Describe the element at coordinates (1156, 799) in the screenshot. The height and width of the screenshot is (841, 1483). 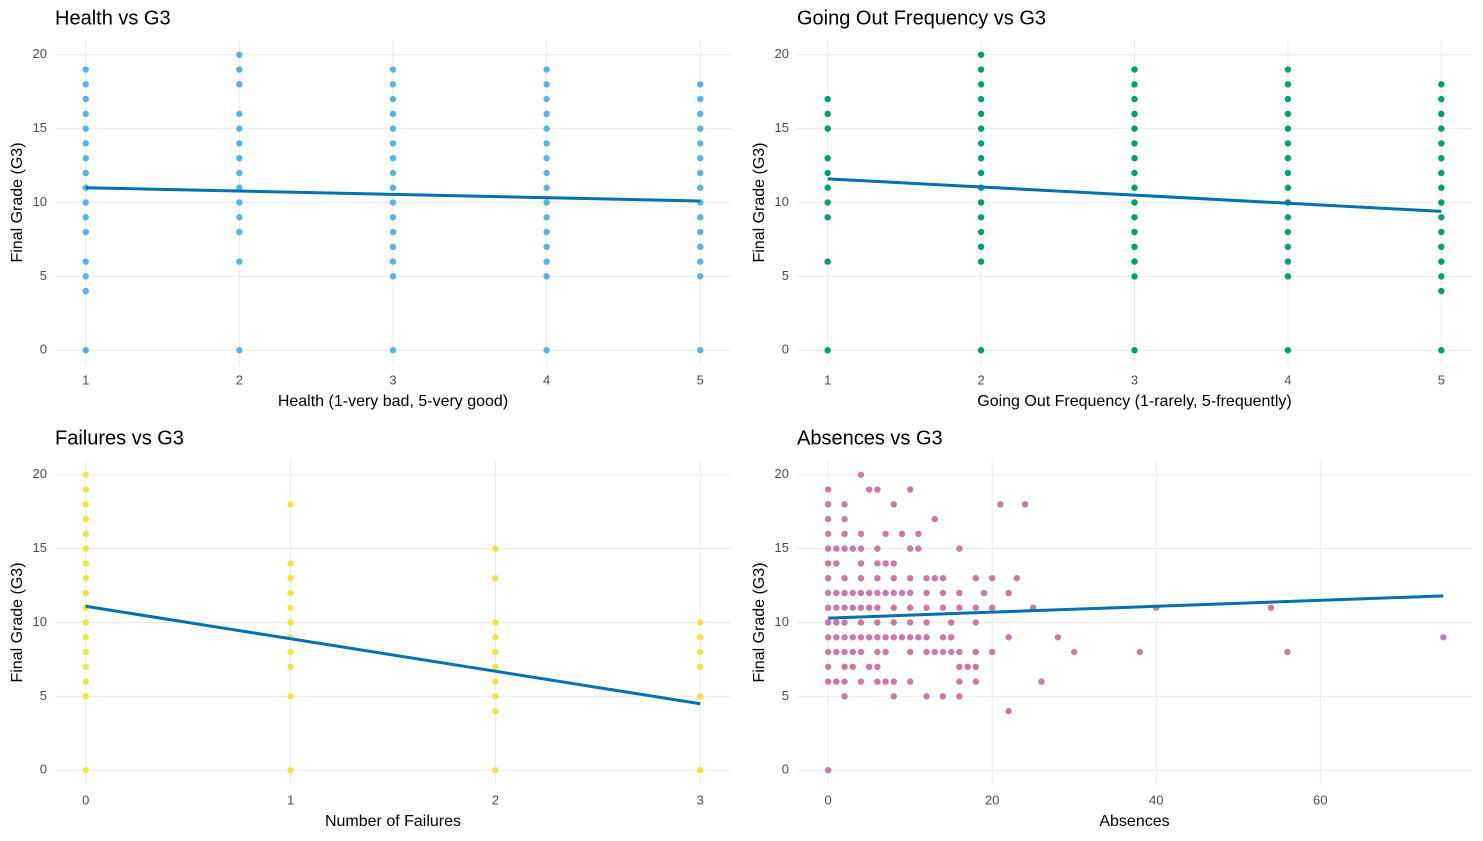
I see `x-tick-label: 40` at that location.